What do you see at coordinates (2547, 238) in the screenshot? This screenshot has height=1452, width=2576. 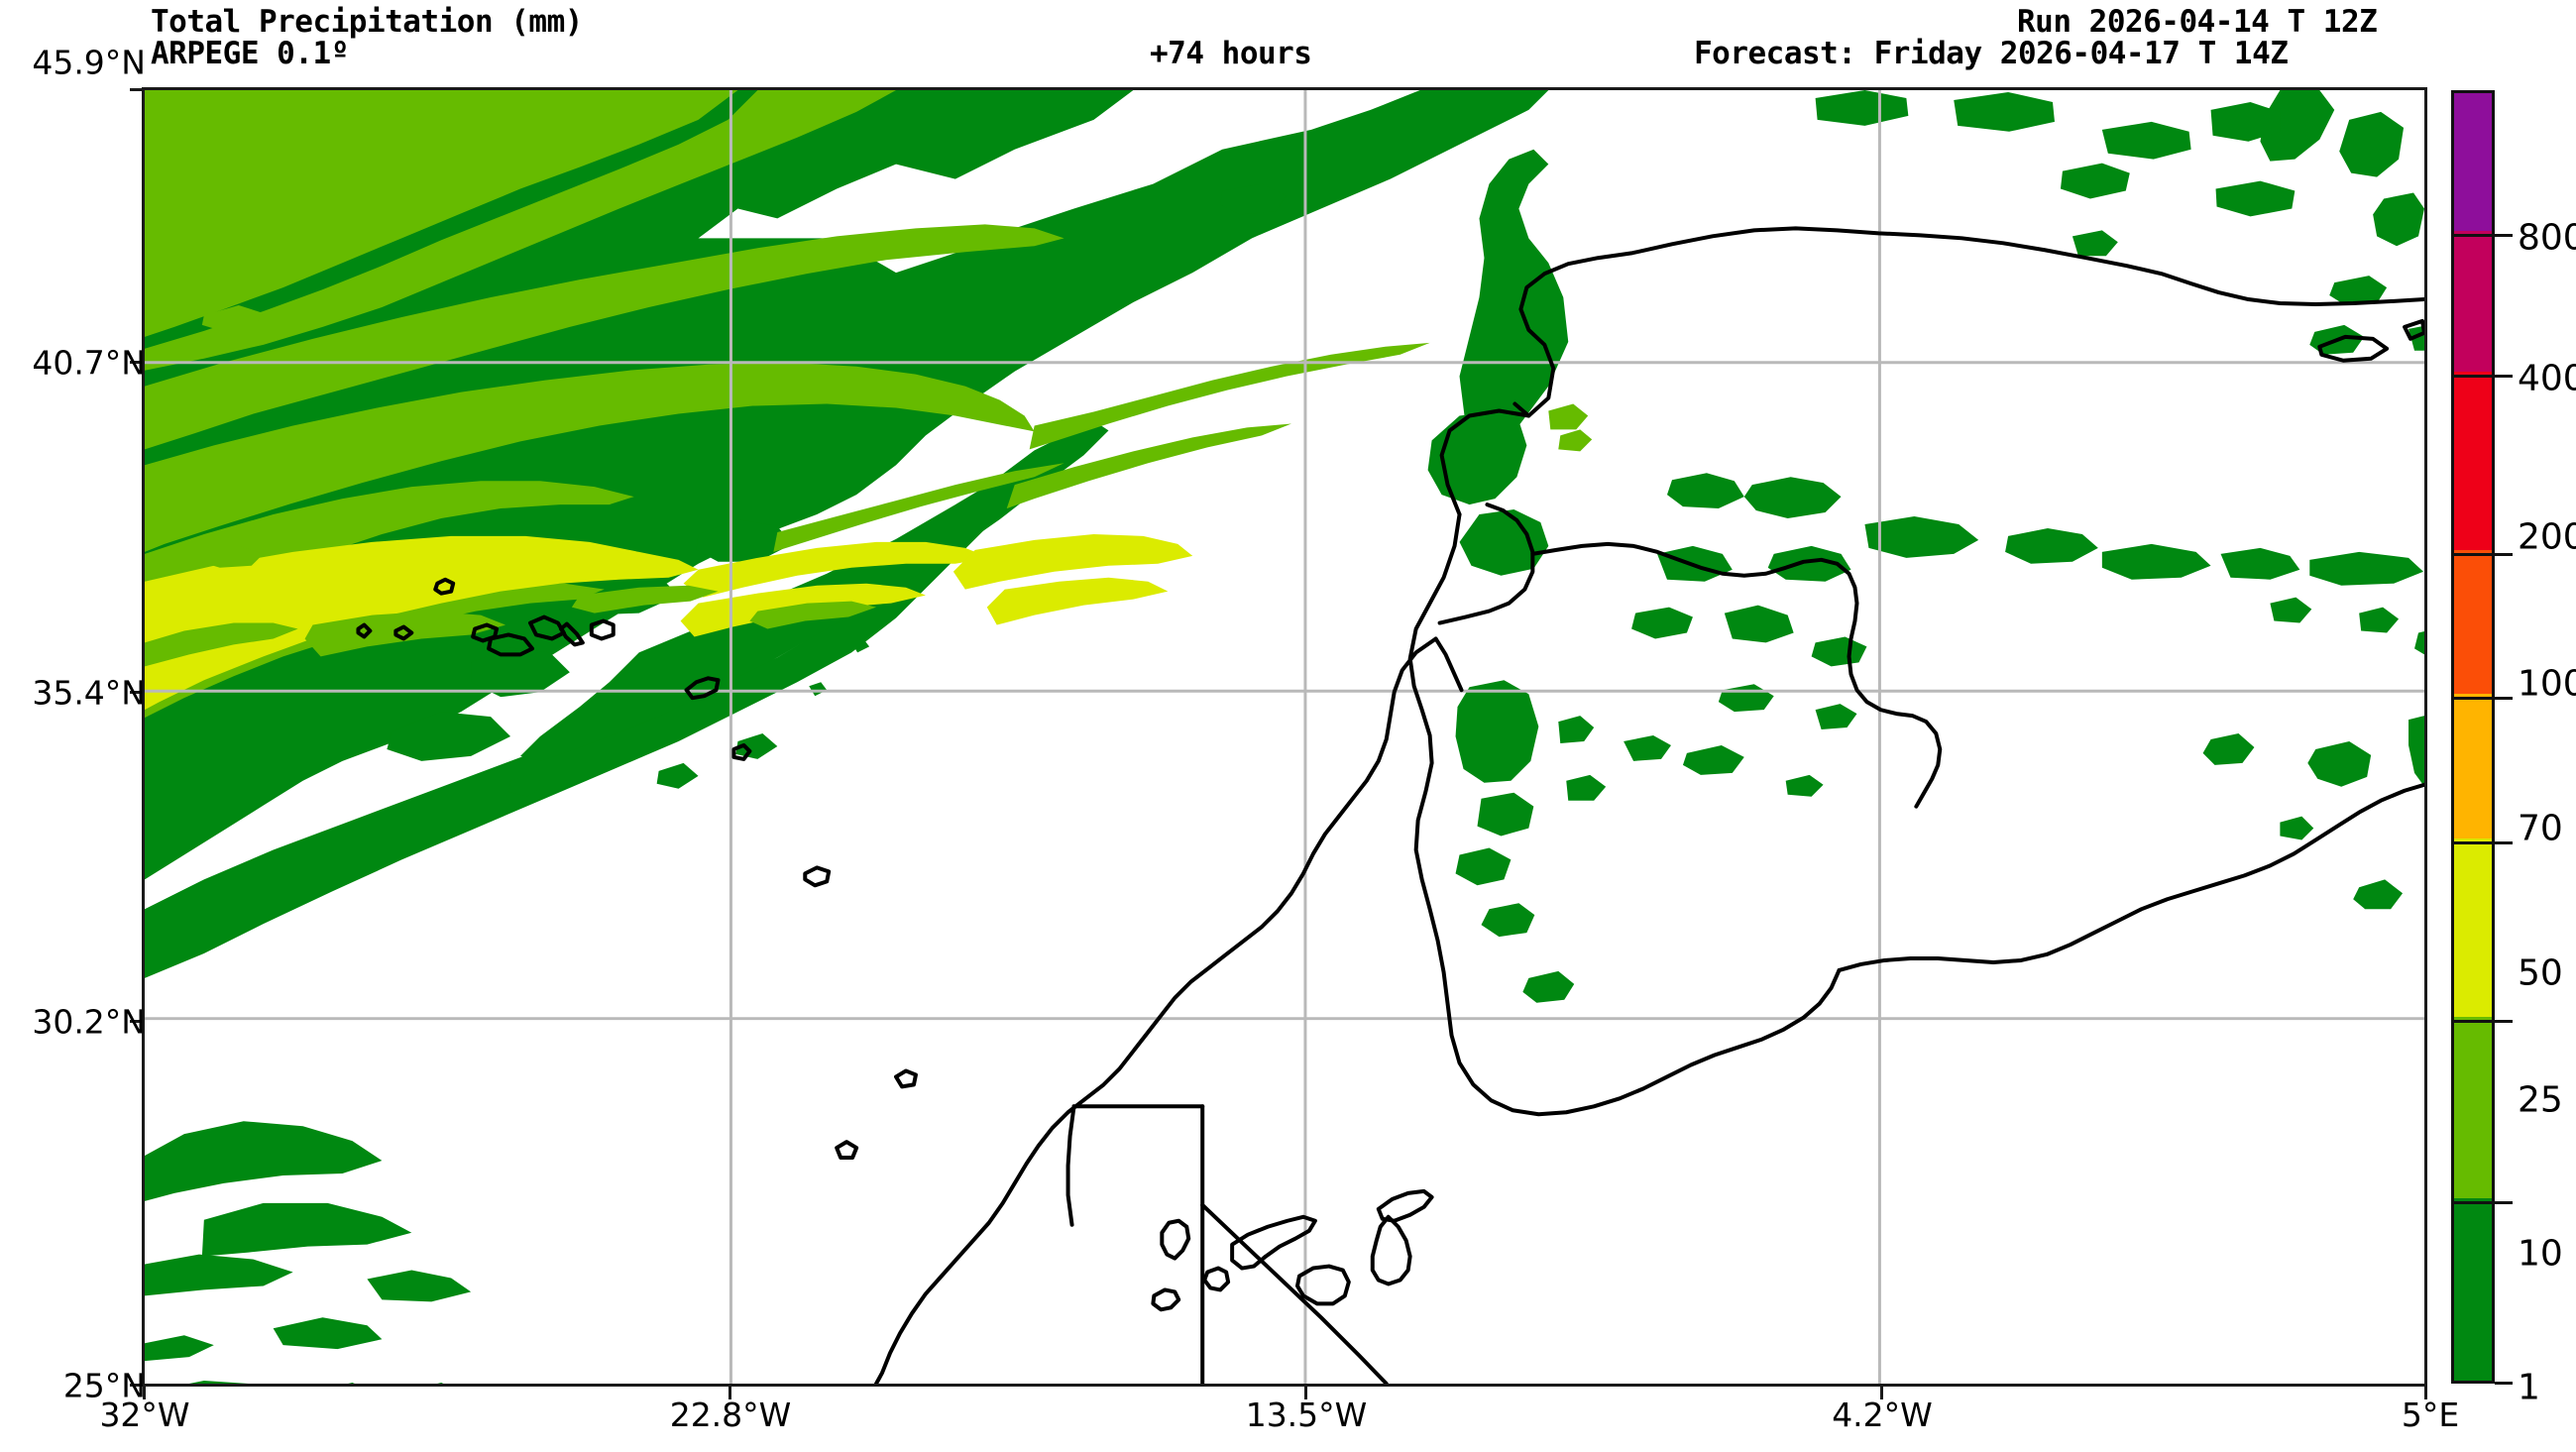 I see `colorbar-label-800: 800` at bounding box center [2547, 238].